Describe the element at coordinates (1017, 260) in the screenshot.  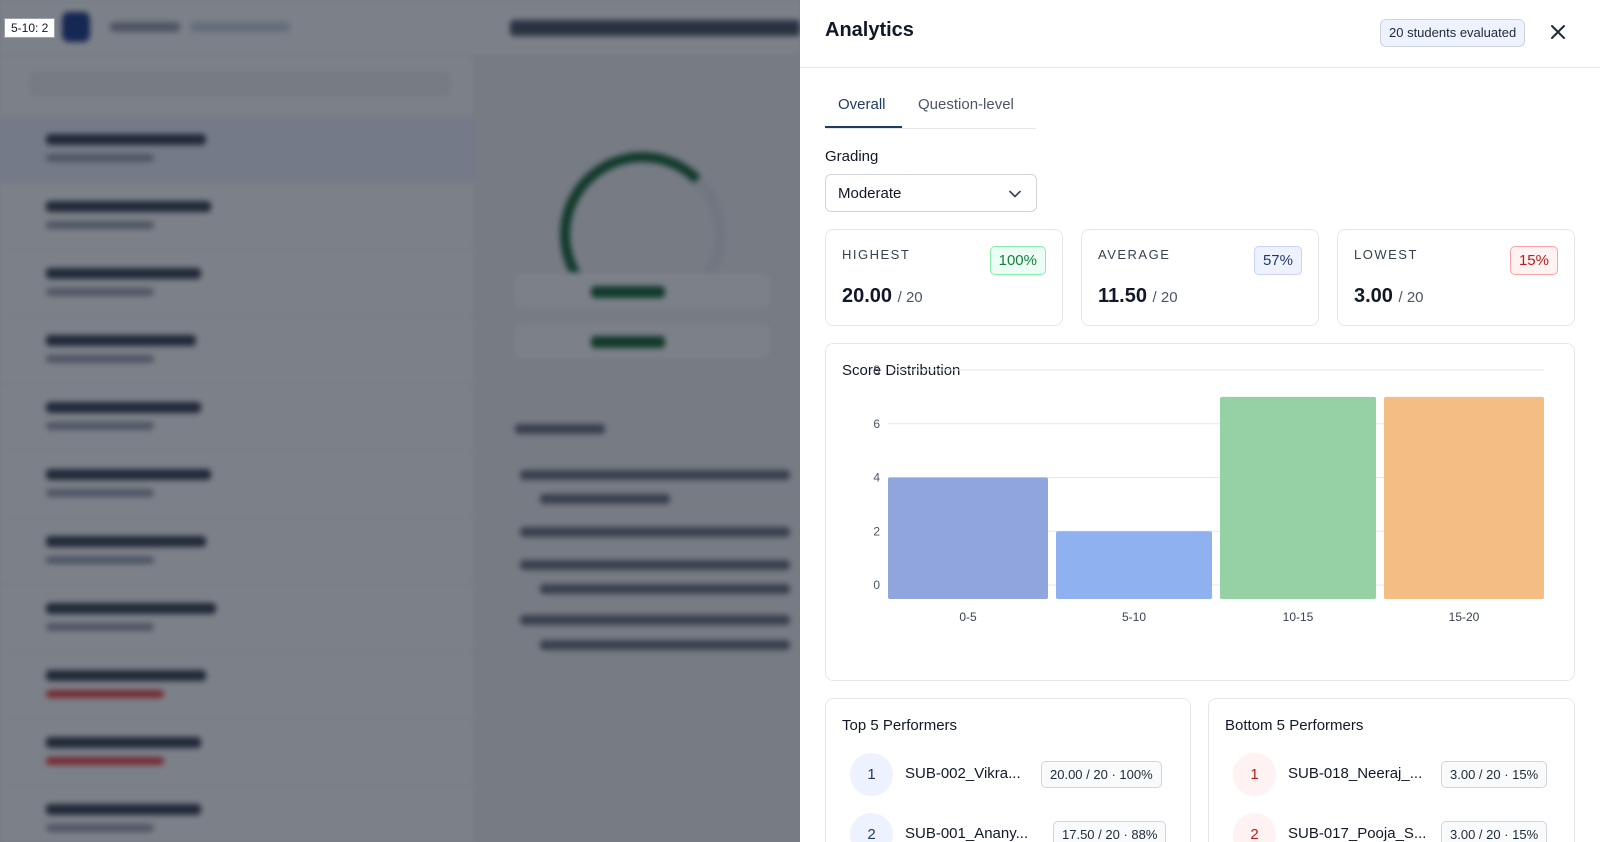
I see `highest-percent-badge: 100%` at that location.